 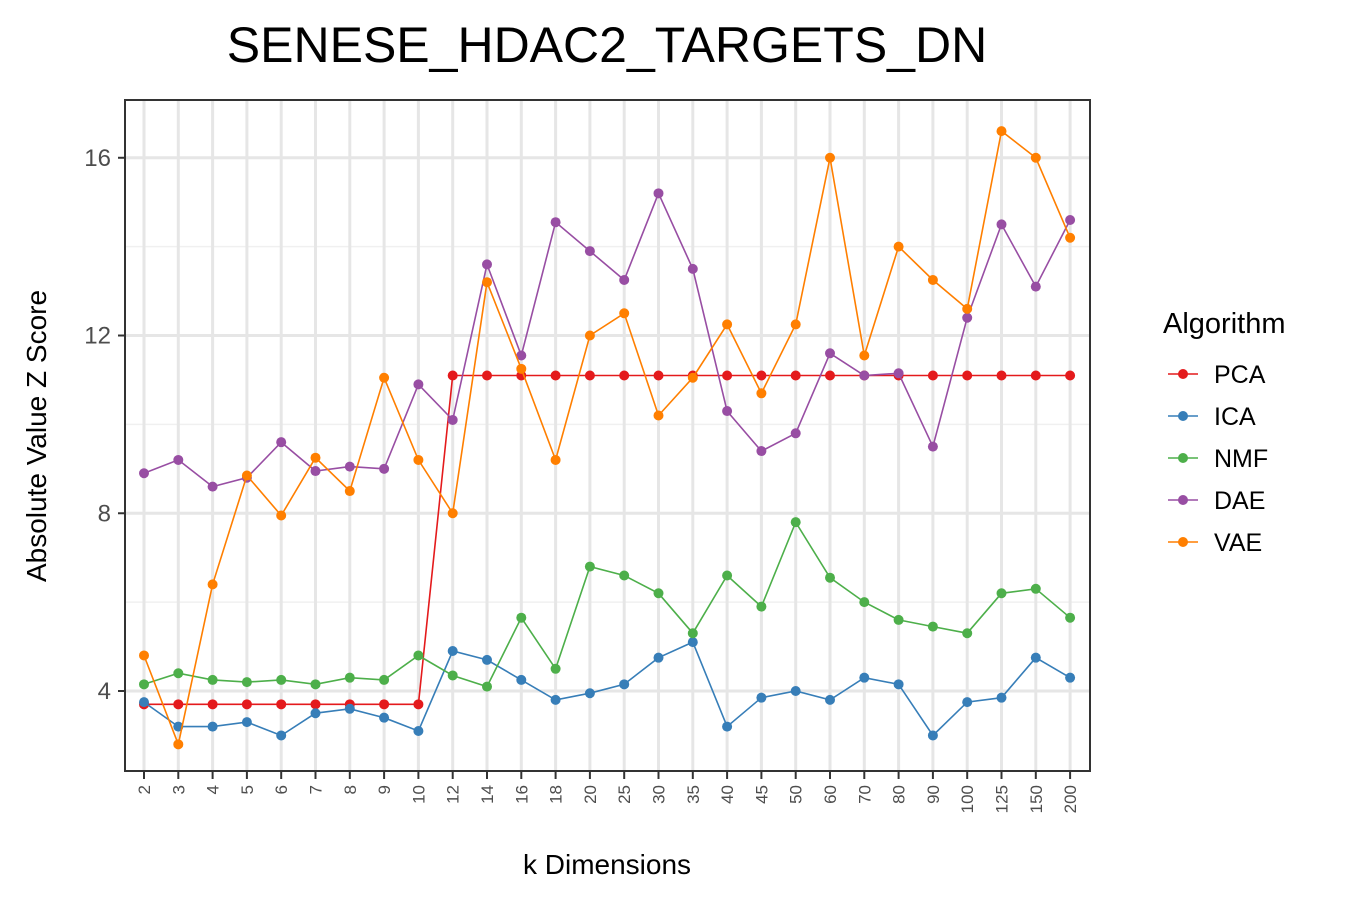 What do you see at coordinates (607, 864) in the screenshot?
I see `x-axis-title: k Dimensions` at bounding box center [607, 864].